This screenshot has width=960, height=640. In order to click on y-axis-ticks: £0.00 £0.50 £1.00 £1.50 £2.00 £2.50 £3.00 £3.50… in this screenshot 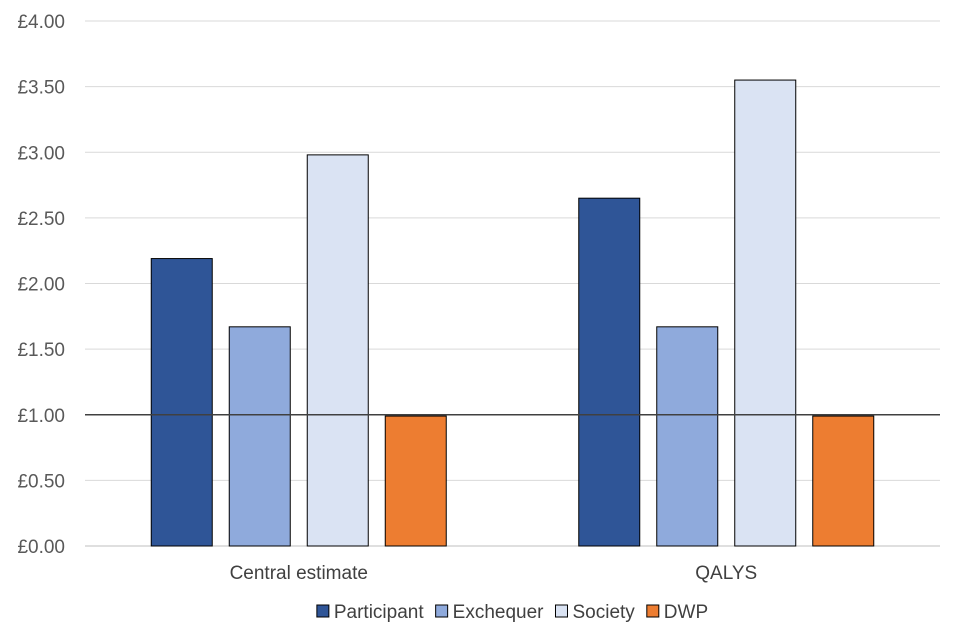, I will do `click(41, 285)`.